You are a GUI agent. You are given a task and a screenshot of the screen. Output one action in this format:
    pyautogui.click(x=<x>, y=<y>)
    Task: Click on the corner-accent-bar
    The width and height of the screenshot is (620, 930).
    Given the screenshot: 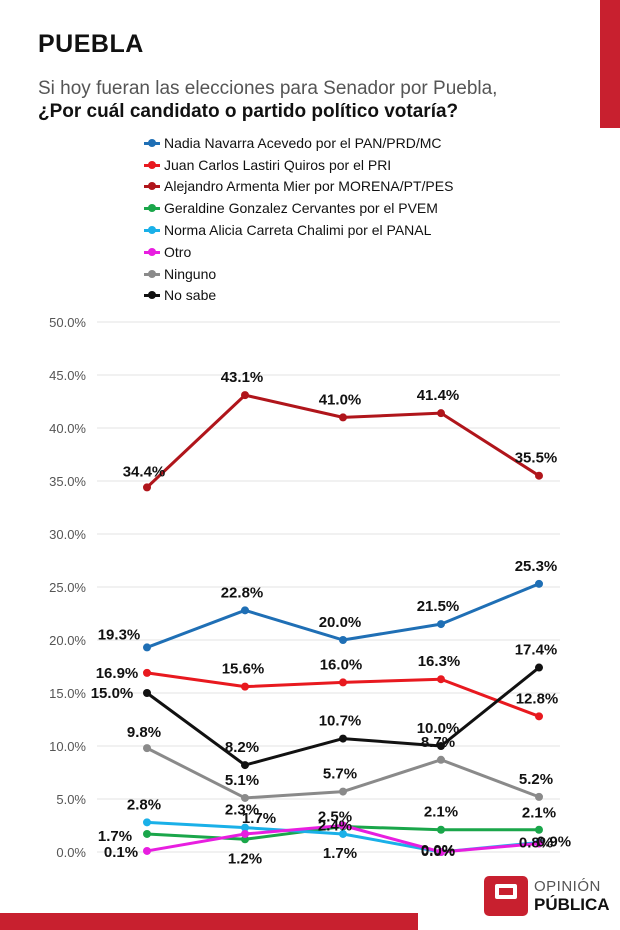 What is the action you would take?
    pyautogui.click(x=610, y=64)
    